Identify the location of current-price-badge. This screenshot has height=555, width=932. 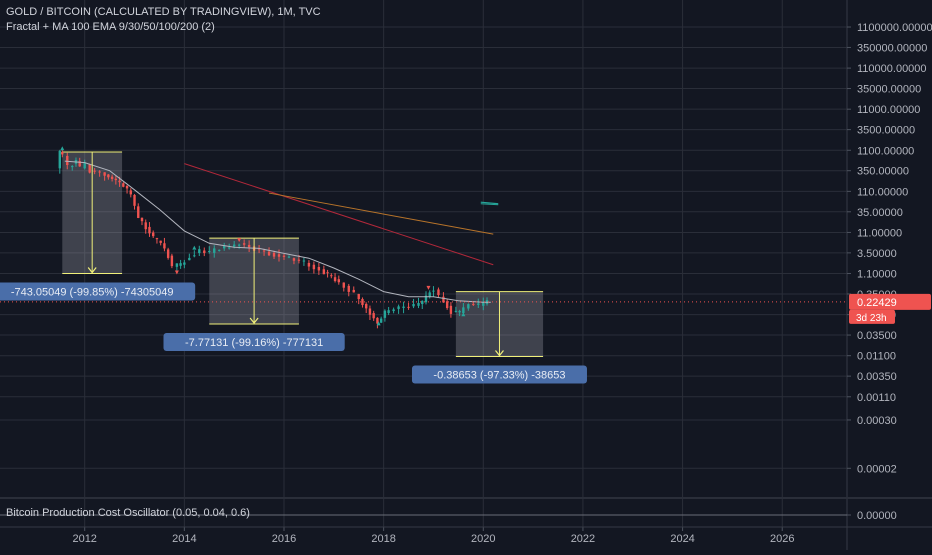
(890, 301).